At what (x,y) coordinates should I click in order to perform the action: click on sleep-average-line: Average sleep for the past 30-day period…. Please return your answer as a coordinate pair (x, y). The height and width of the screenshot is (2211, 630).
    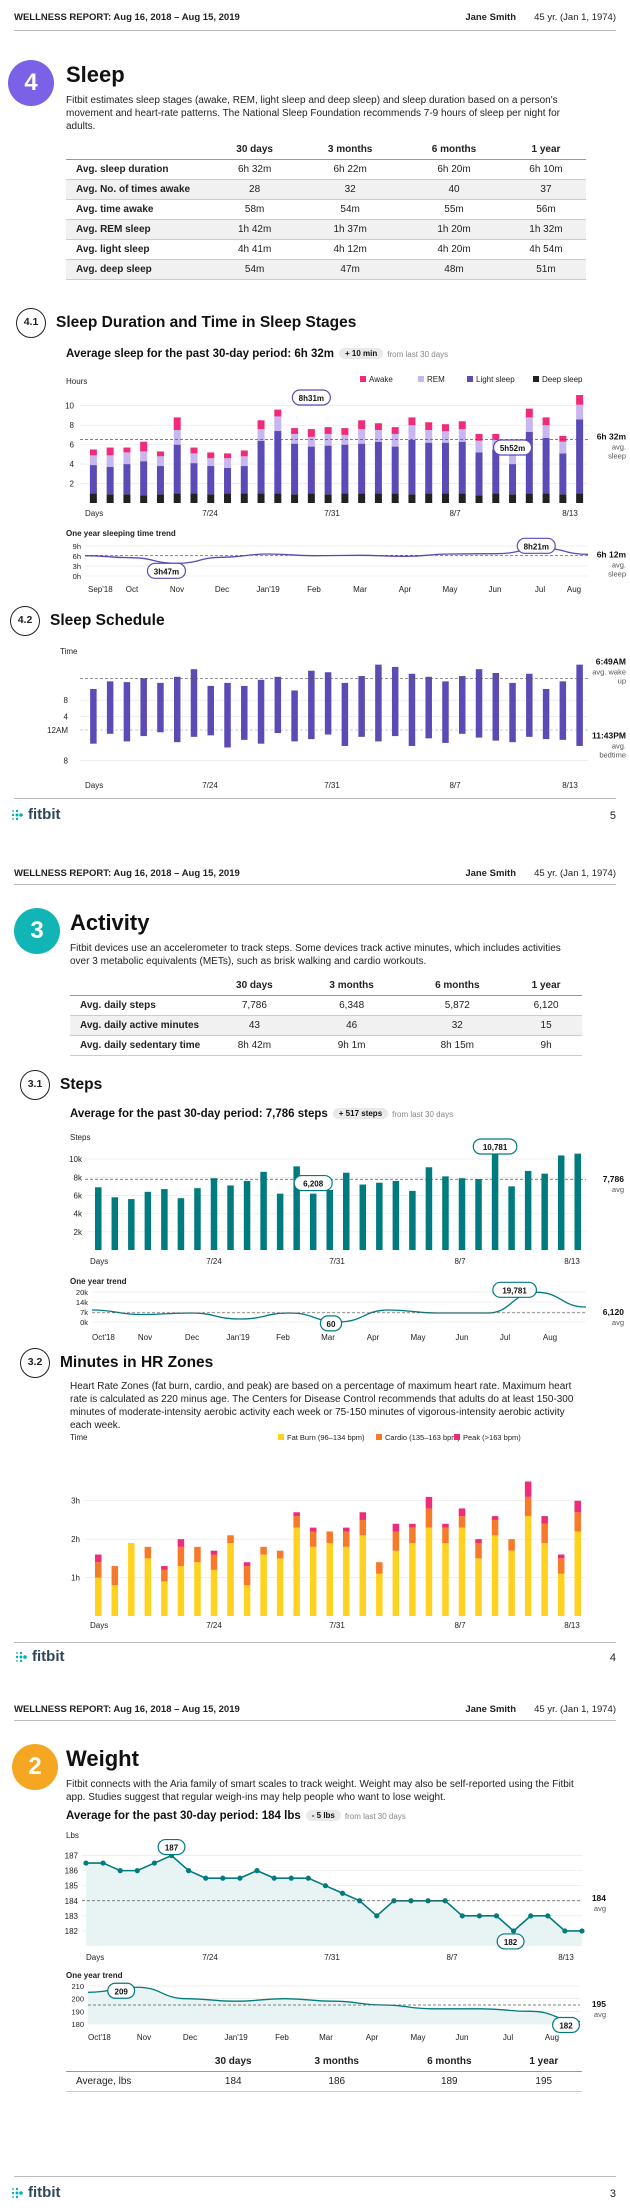
    Looking at the image, I should click on (257, 354).